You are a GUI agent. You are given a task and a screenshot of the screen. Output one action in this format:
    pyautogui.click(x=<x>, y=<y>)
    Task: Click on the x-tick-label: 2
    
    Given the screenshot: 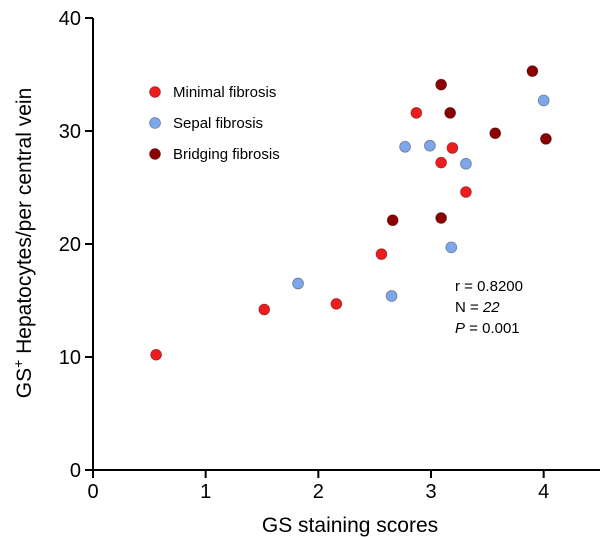 What is the action you would take?
    pyautogui.click(x=318, y=492)
    